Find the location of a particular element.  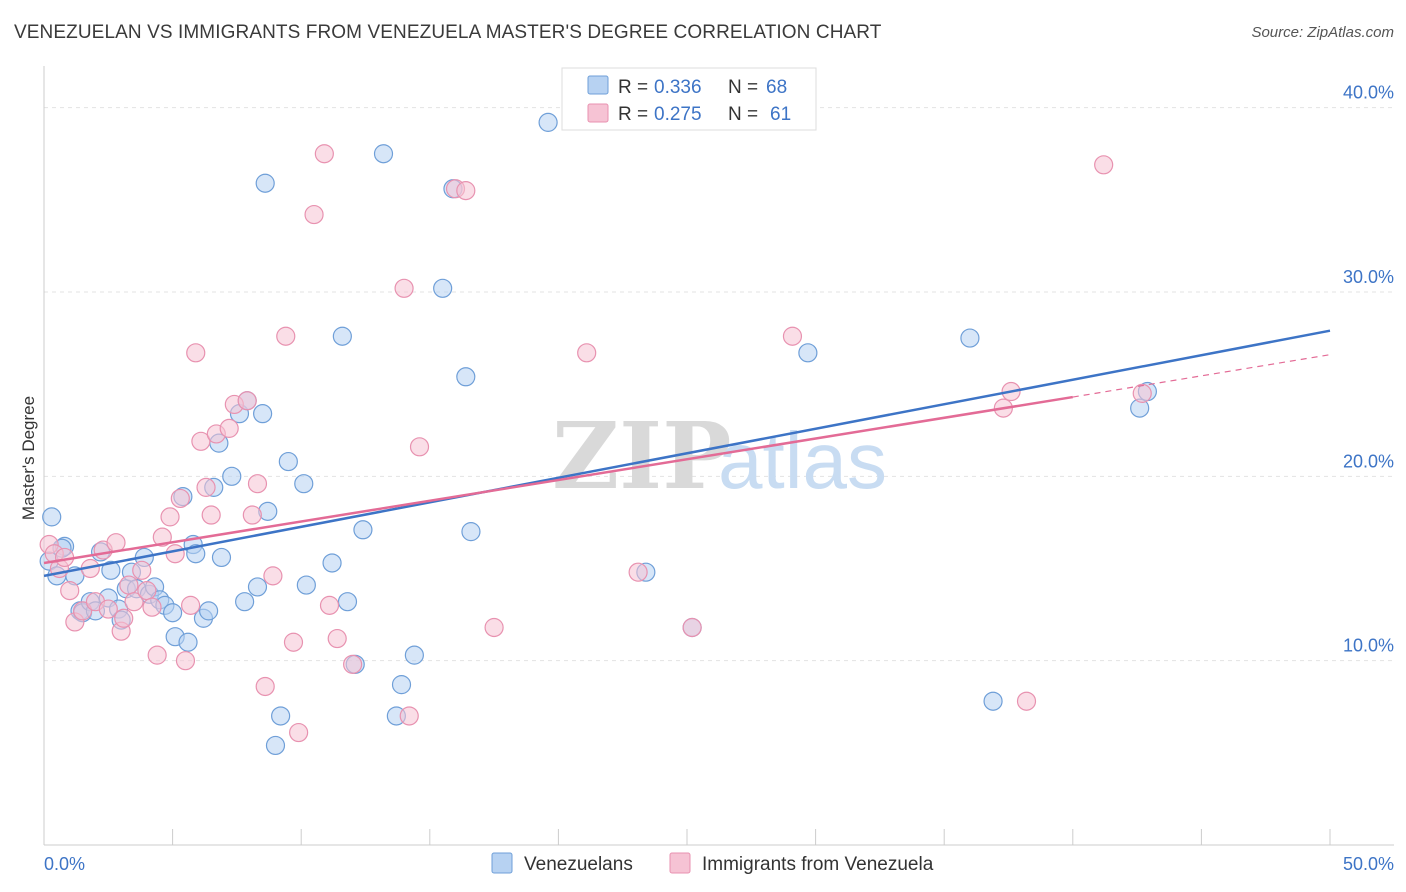

legend-r-label-immigrants: R = is located at coordinates (633, 114).